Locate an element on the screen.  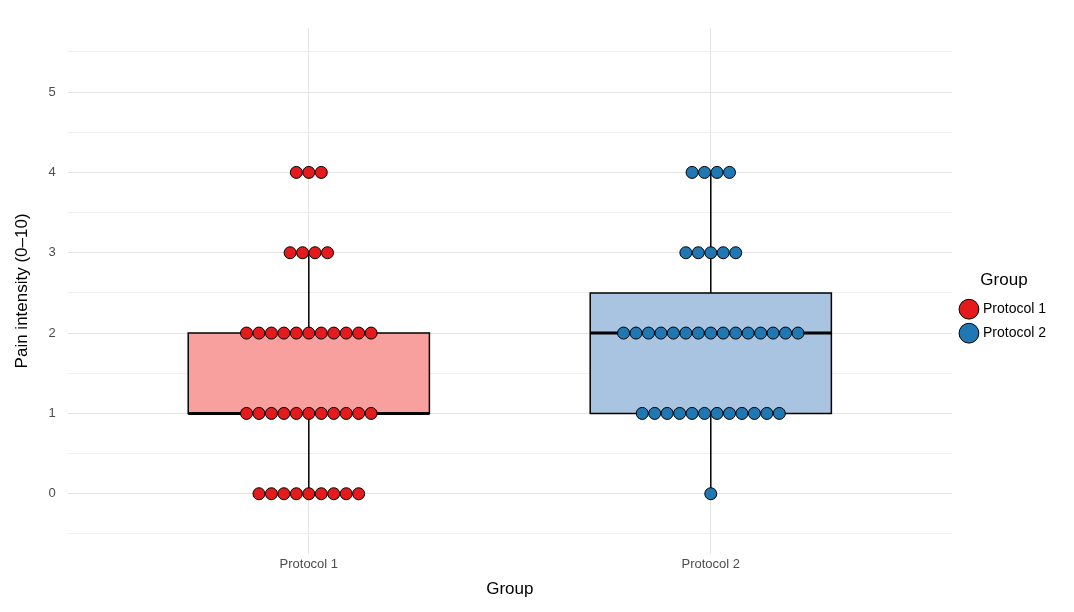
legend-label: Protocol 2 is located at coordinates (1014, 332).